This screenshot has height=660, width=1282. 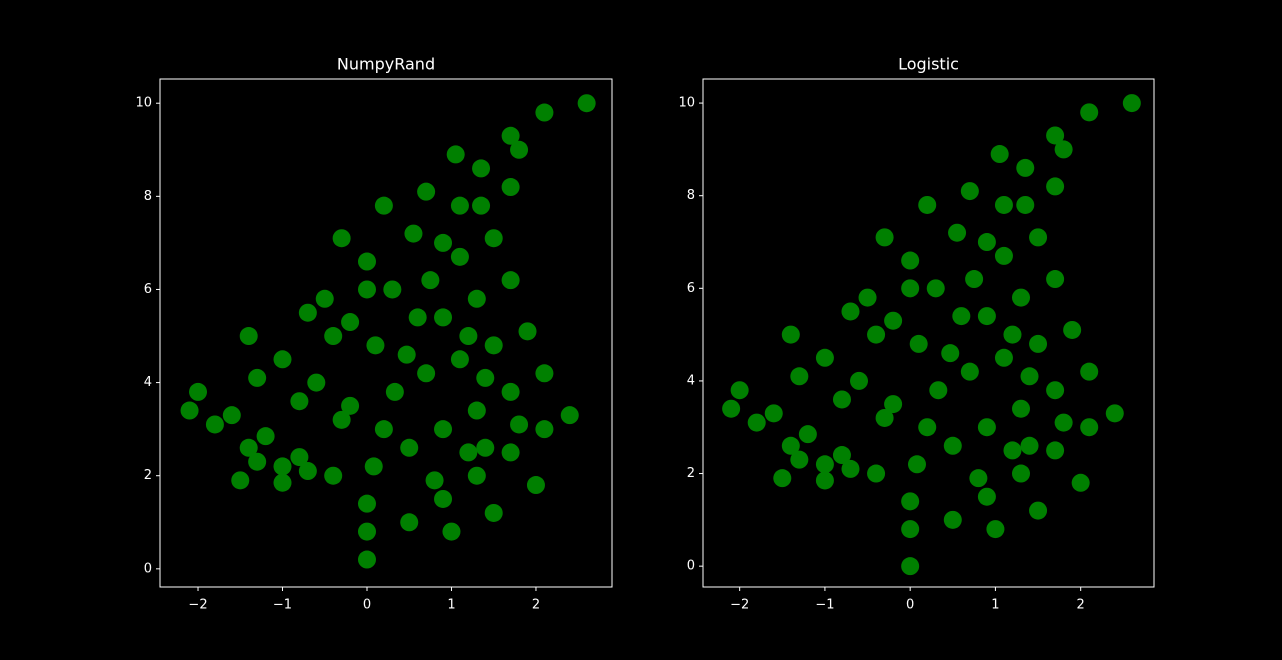 I want to click on y-tick-label: 10, so click(x=686, y=103).